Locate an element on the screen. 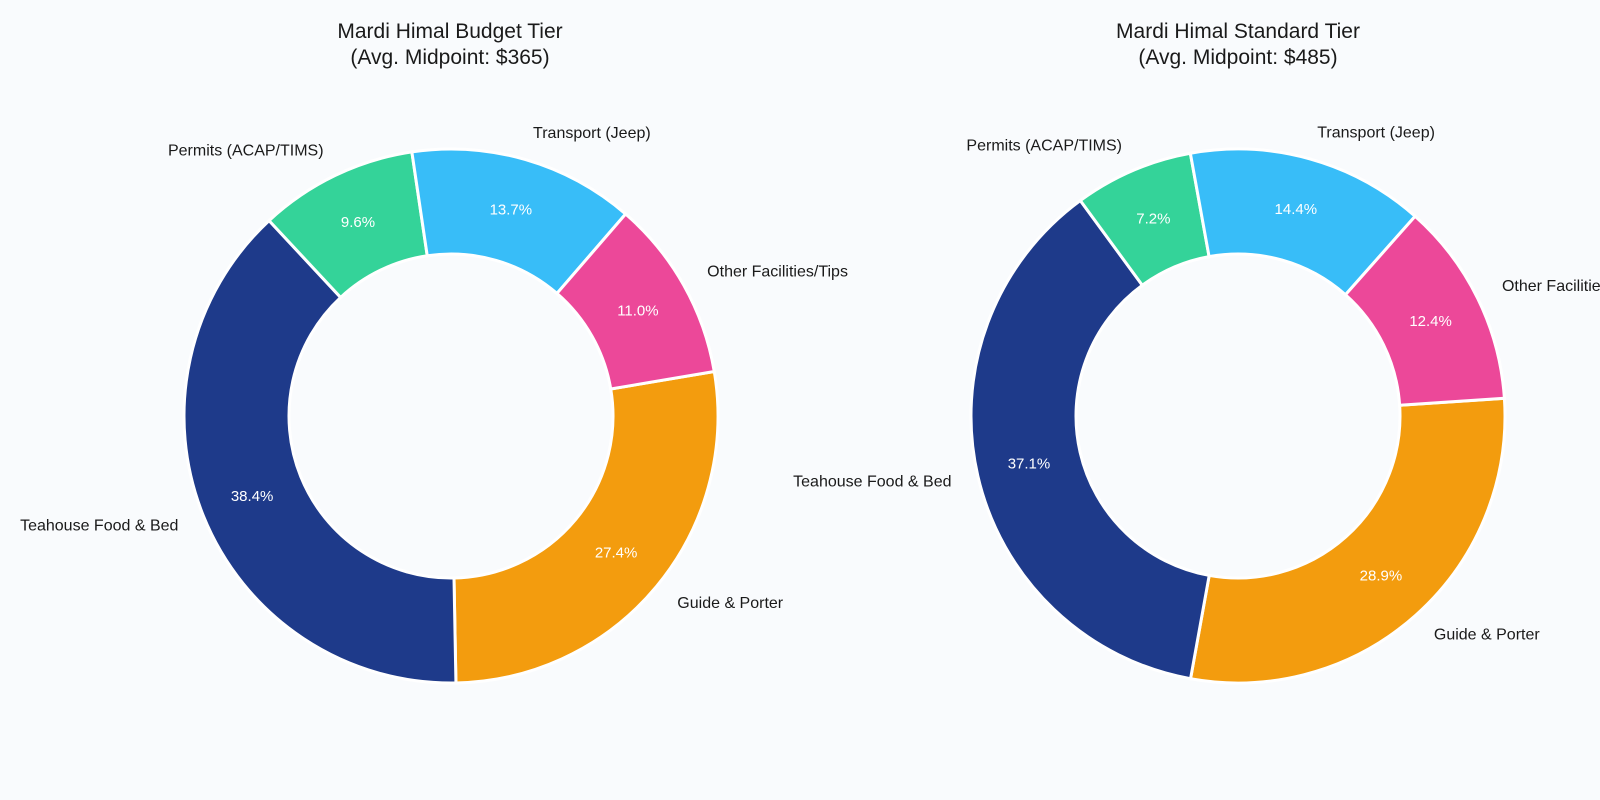  slice-percent-label: 14.4% is located at coordinates (1296, 209).